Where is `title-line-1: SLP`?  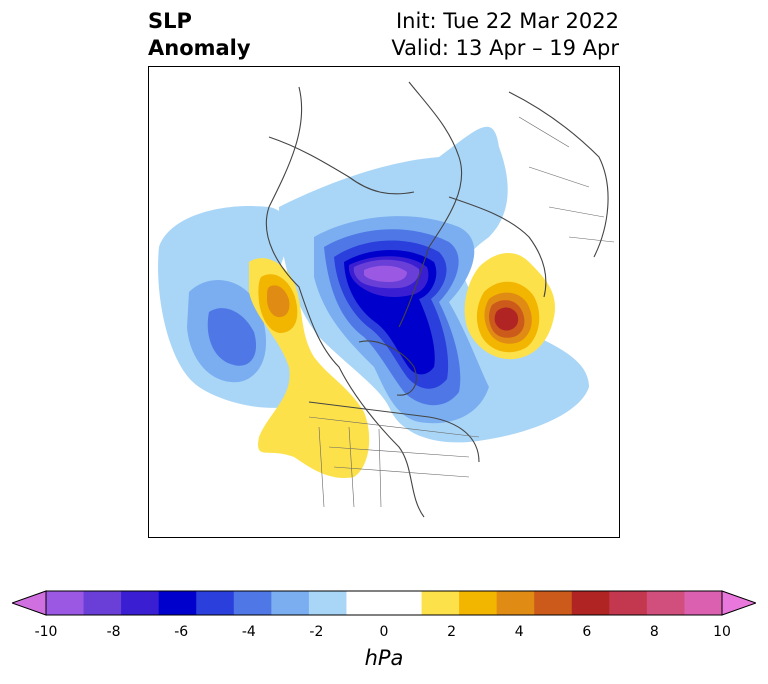
title-line-1: SLP is located at coordinates (170, 21).